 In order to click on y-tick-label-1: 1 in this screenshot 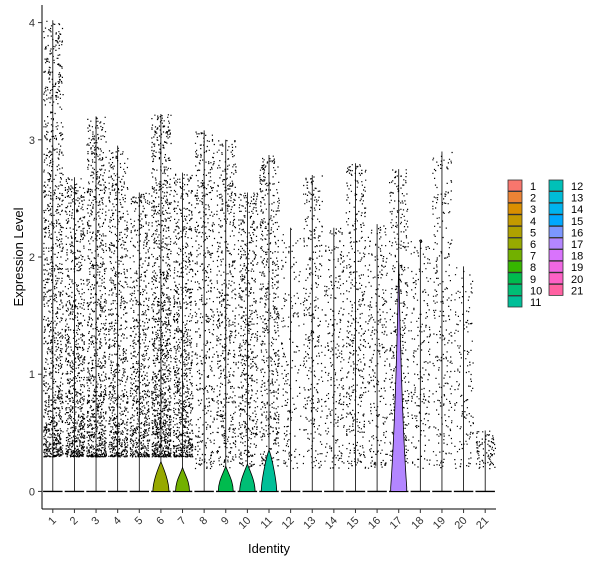, I will do `click(32, 375)`.